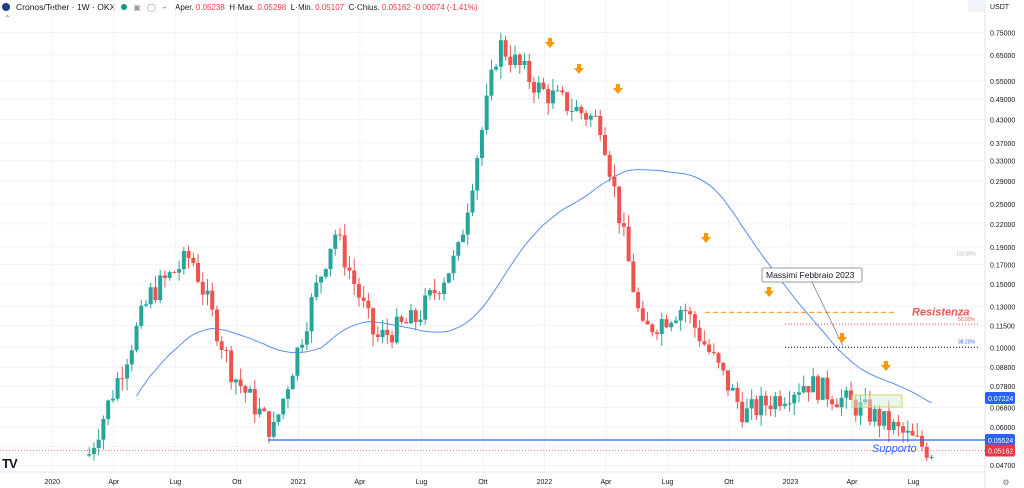  Describe the element at coordinates (1002, 205) in the screenshot. I see `y-tick-label: 0.25000` at that location.